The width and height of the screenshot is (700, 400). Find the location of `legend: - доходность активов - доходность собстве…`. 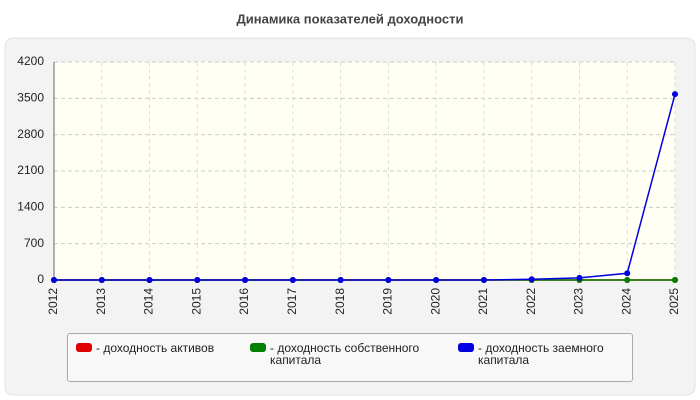

legend: - доходность активов - доходность собстве… is located at coordinates (350, 357).